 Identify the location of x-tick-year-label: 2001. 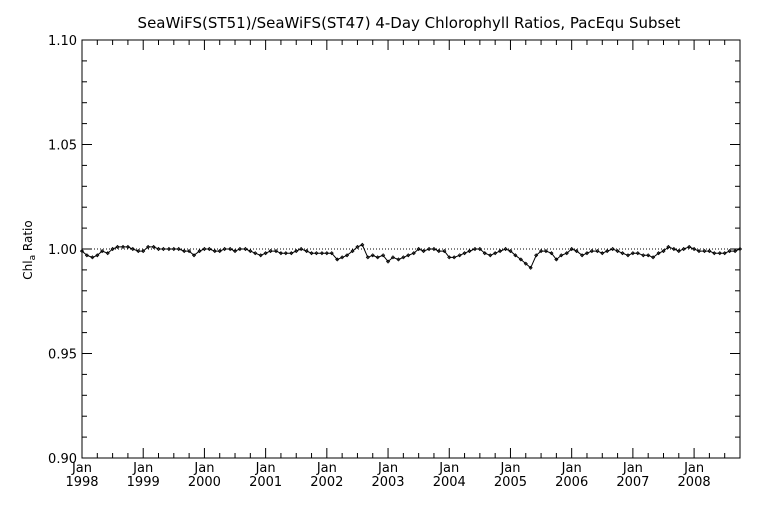
(265, 482).